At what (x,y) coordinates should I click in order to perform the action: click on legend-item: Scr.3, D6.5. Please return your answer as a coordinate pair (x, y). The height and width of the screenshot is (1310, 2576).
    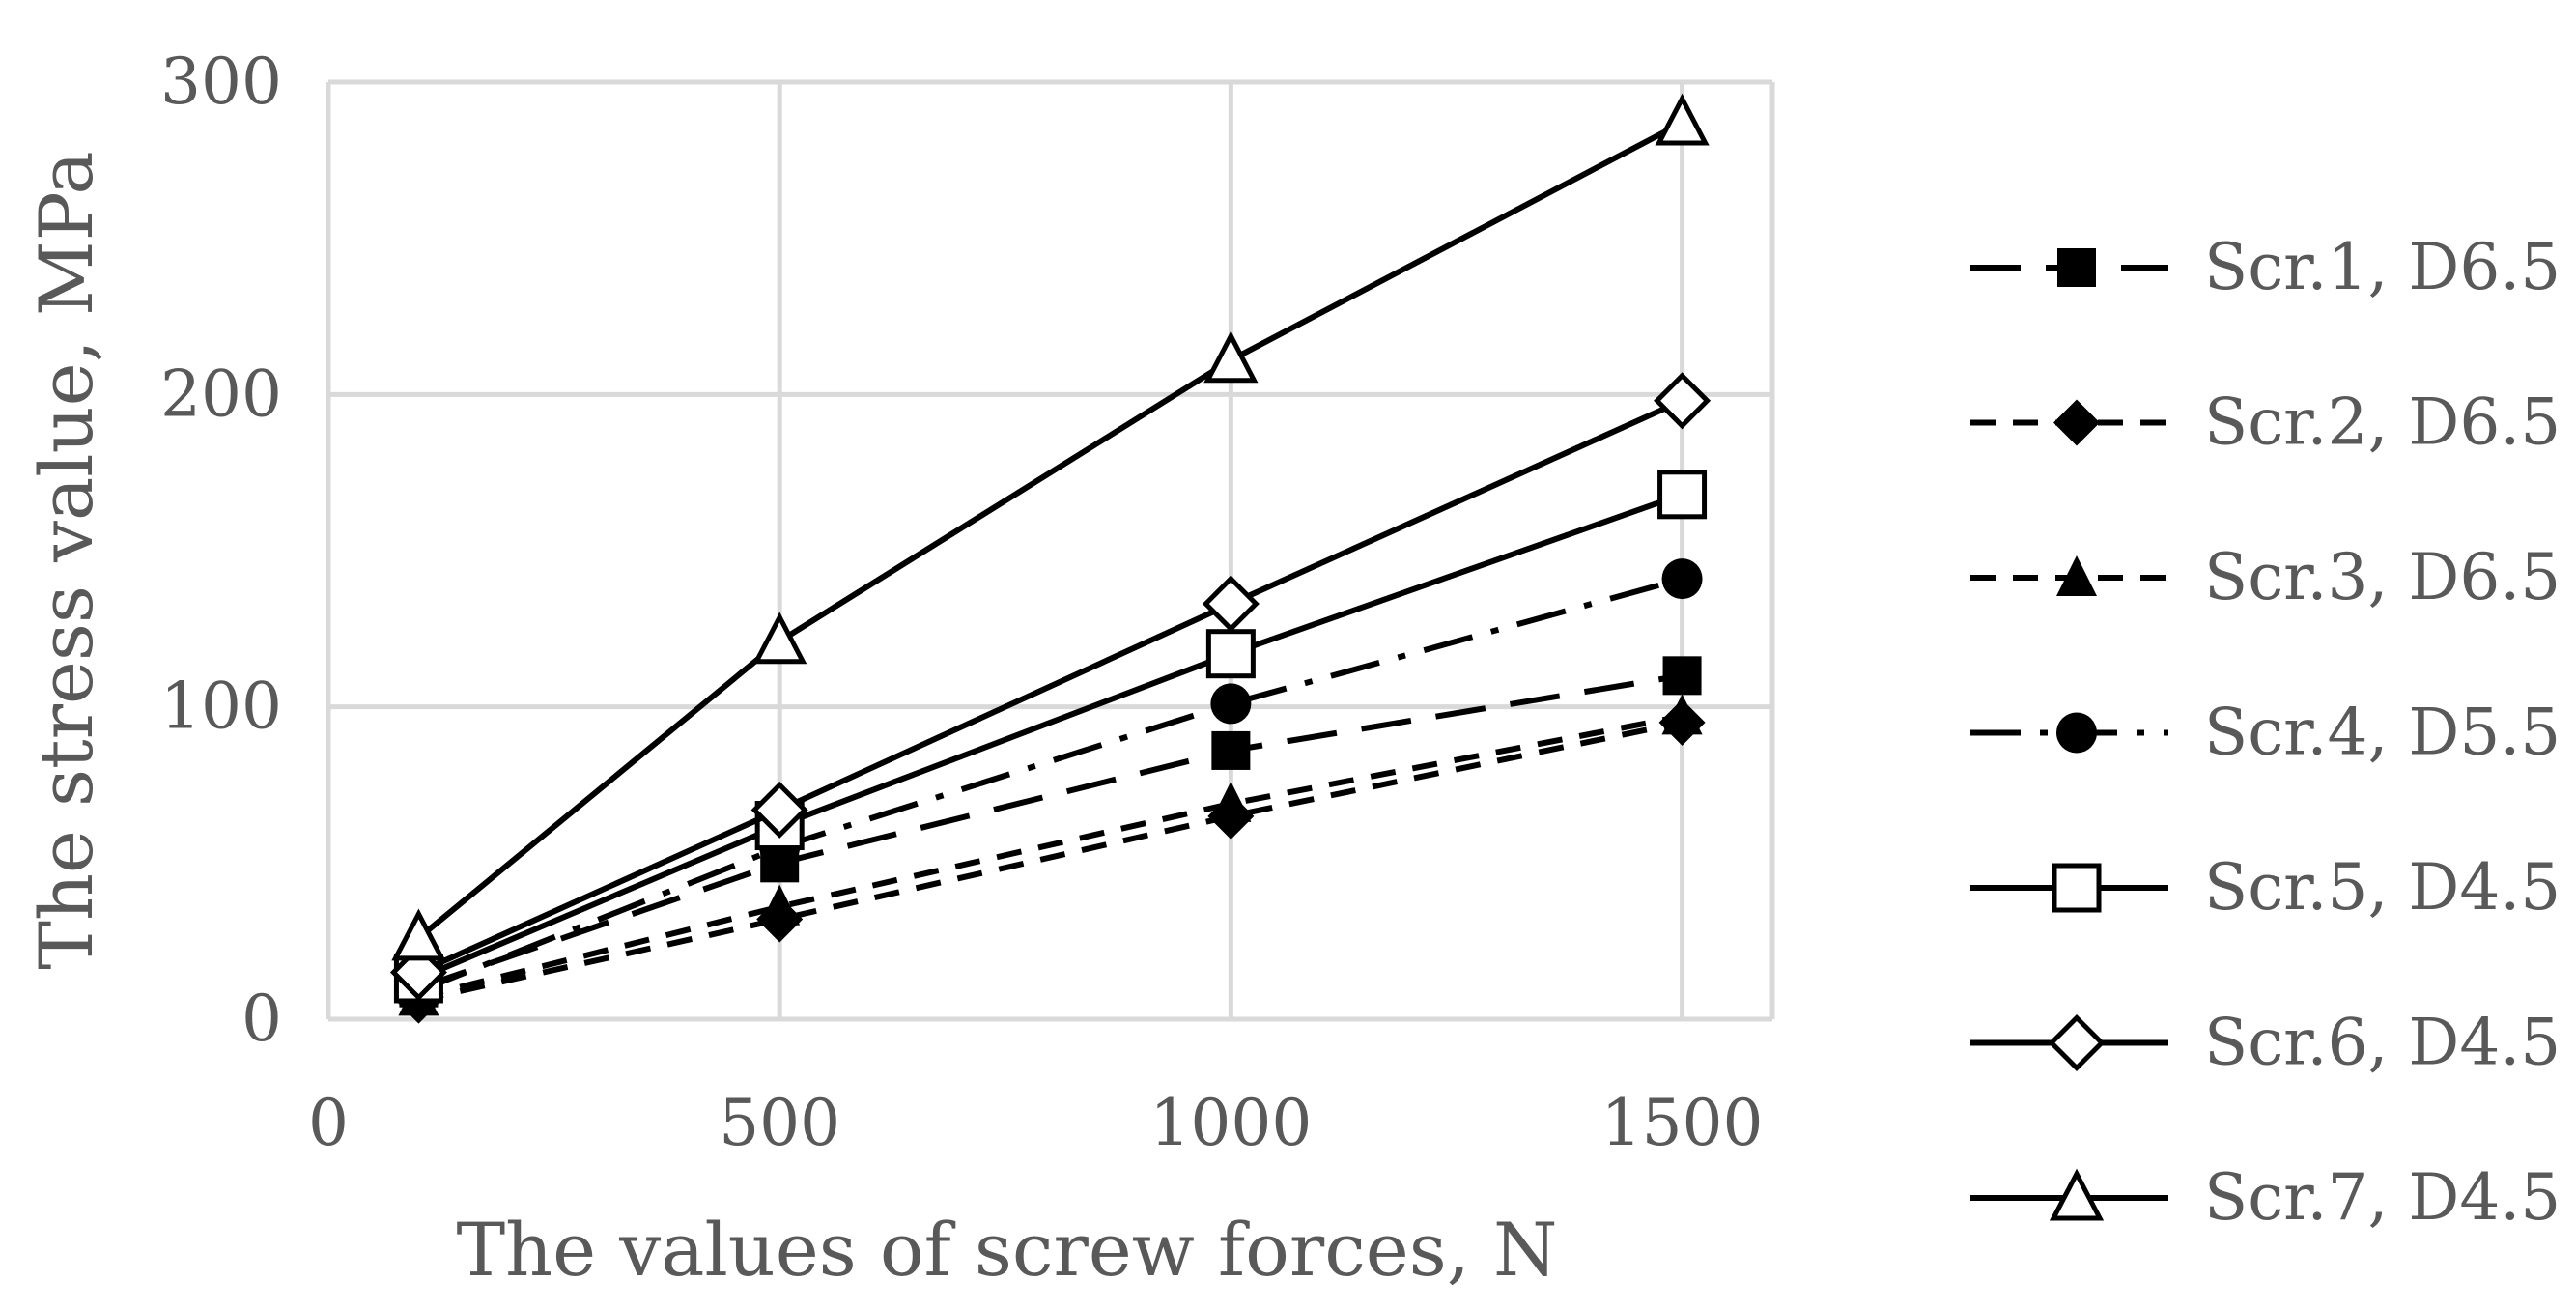
    Looking at the image, I should click on (2265, 577).